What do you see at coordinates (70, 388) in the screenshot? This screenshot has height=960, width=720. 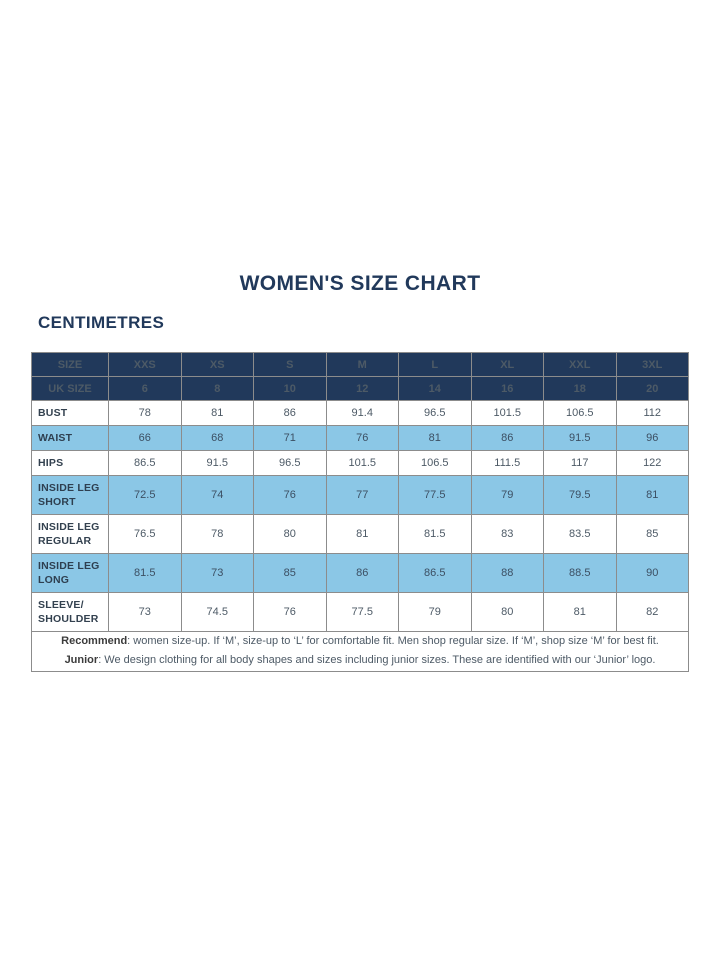 I see `header-row-label: UK SIZE` at bounding box center [70, 388].